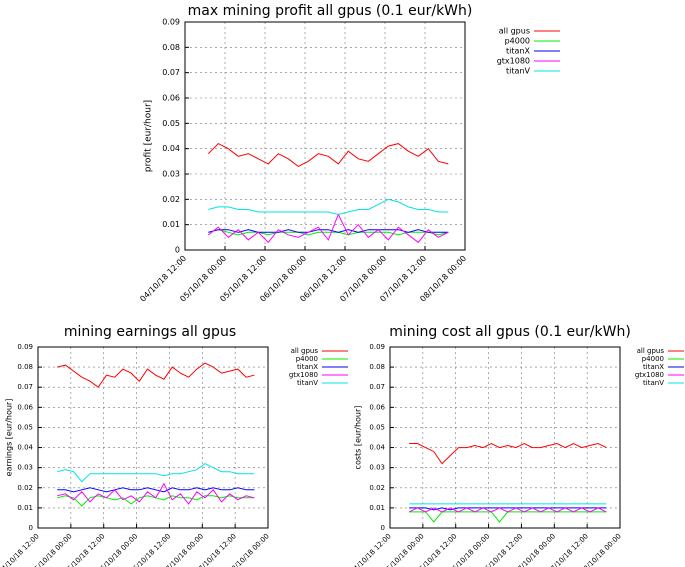 The width and height of the screenshot is (685, 567). Describe the element at coordinates (330, 11) in the screenshot. I see `chart-title: max mining profit all gpus (0.1 eur/kWh)` at that location.